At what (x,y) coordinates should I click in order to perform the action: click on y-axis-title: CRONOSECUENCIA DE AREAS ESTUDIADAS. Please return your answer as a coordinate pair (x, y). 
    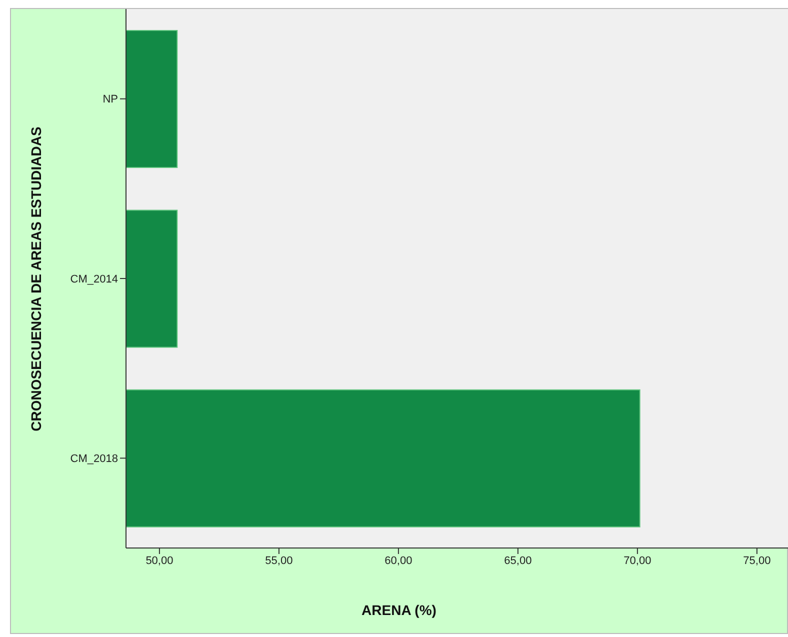
    Looking at the image, I should click on (36, 279).